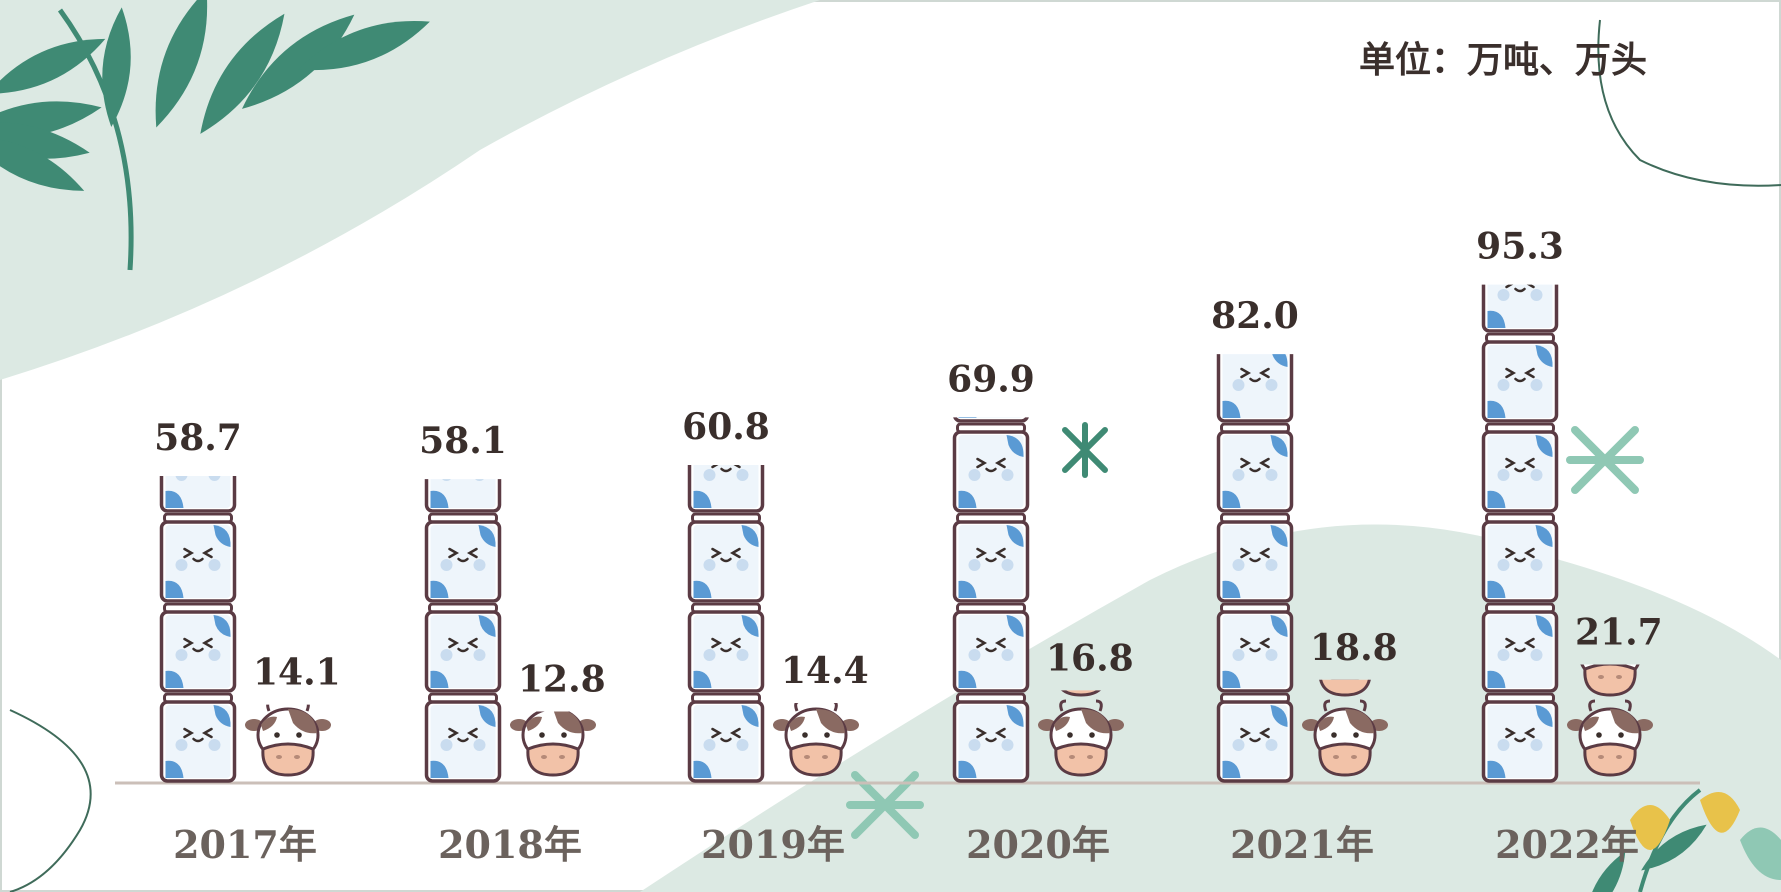  What do you see at coordinates (773, 844) in the screenshot?
I see `category-label-2019年: 2019年` at bounding box center [773, 844].